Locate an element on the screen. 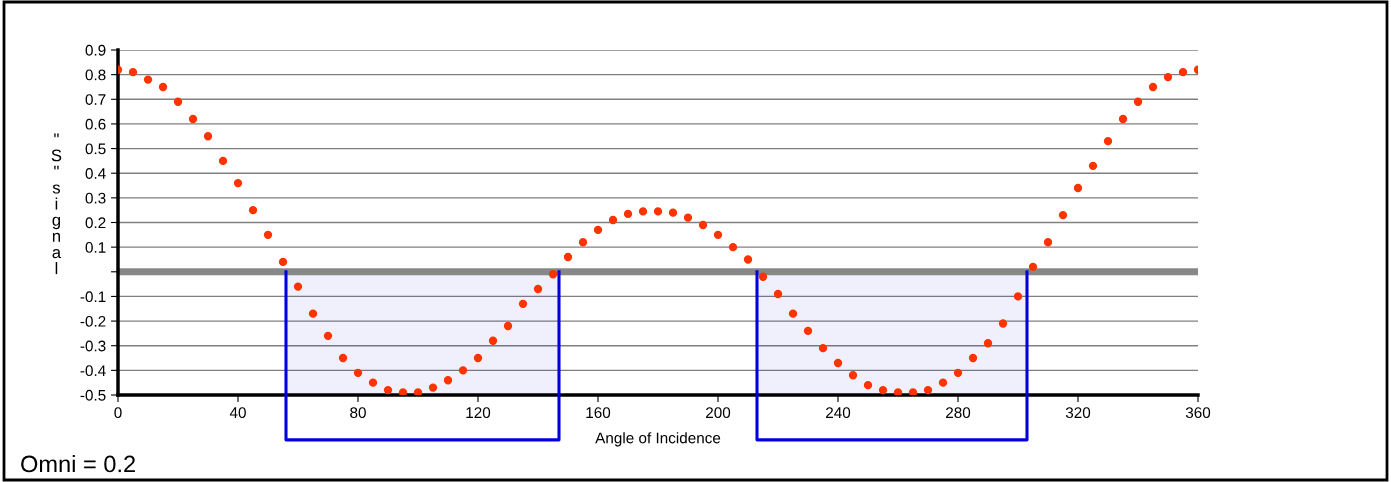 Image resolution: width=1391 pixels, height=482 pixels. y-tick-label: -0.5 is located at coordinates (93, 395).